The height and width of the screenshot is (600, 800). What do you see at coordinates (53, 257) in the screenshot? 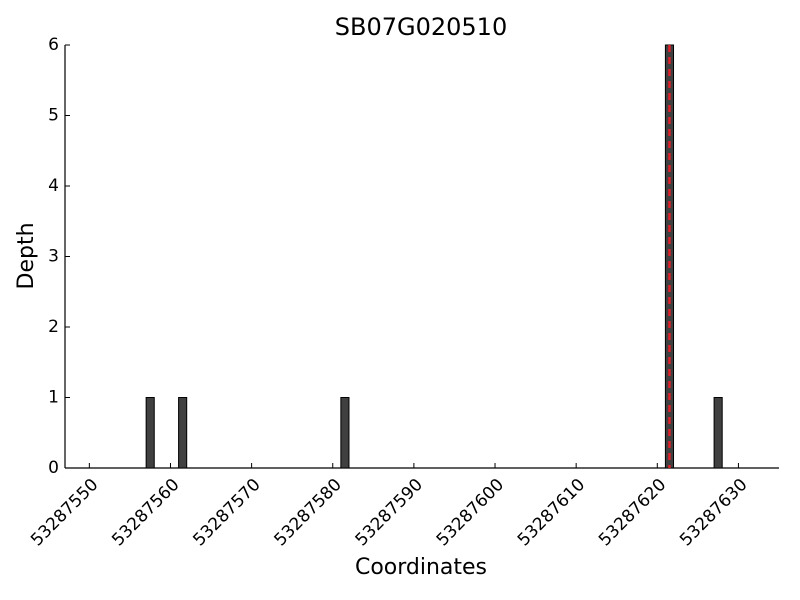
I see `y-tick-label: 3` at bounding box center [53, 257].